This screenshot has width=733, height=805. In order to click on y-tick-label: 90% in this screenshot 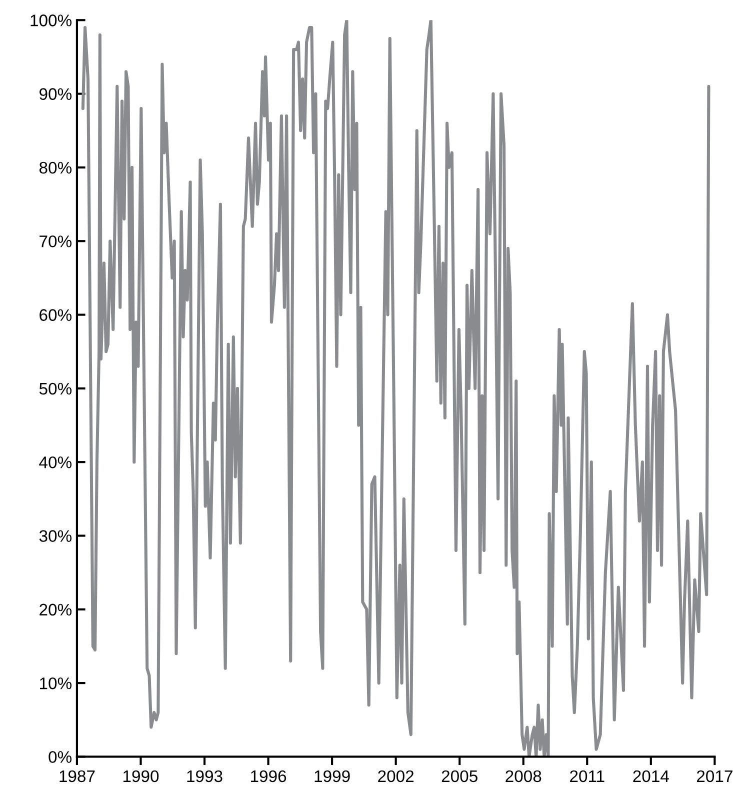, I will do `click(56, 94)`.